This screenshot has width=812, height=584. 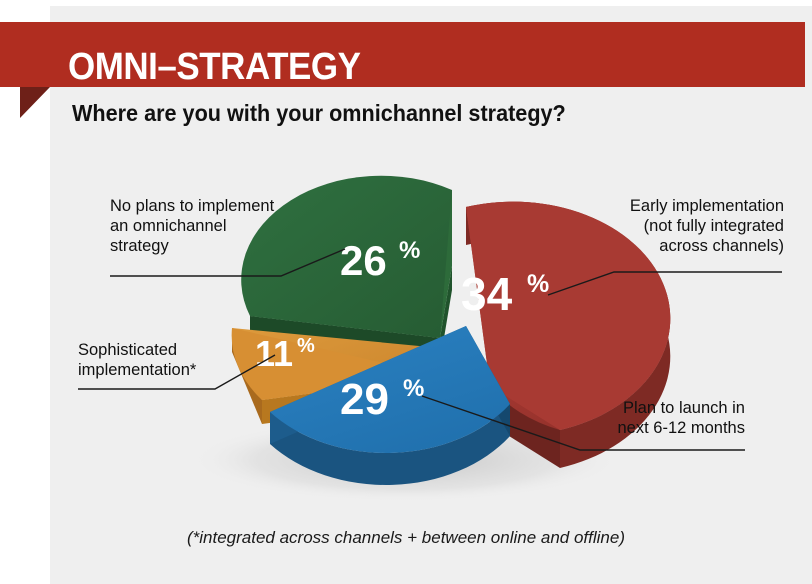 What do you see at coordinates (681, 418) in the screenshot?
I see `callout-blue: Plan to launch in next 6-12 months` at bounding box center [681, 418].